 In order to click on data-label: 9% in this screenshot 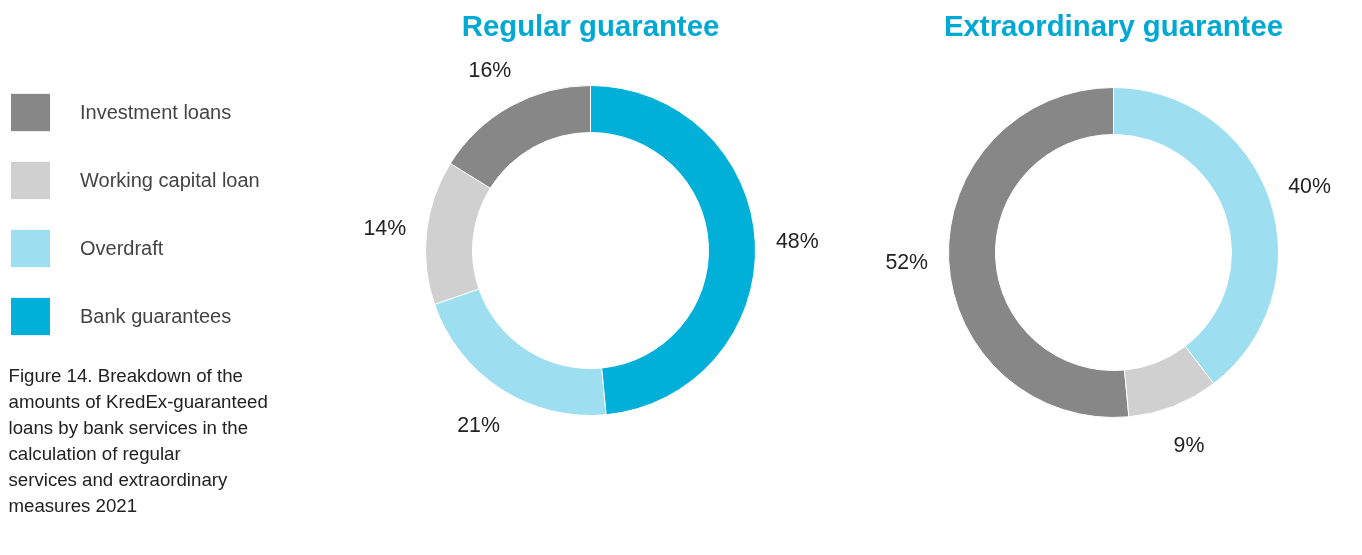, I will do `click(1189, 445)`.